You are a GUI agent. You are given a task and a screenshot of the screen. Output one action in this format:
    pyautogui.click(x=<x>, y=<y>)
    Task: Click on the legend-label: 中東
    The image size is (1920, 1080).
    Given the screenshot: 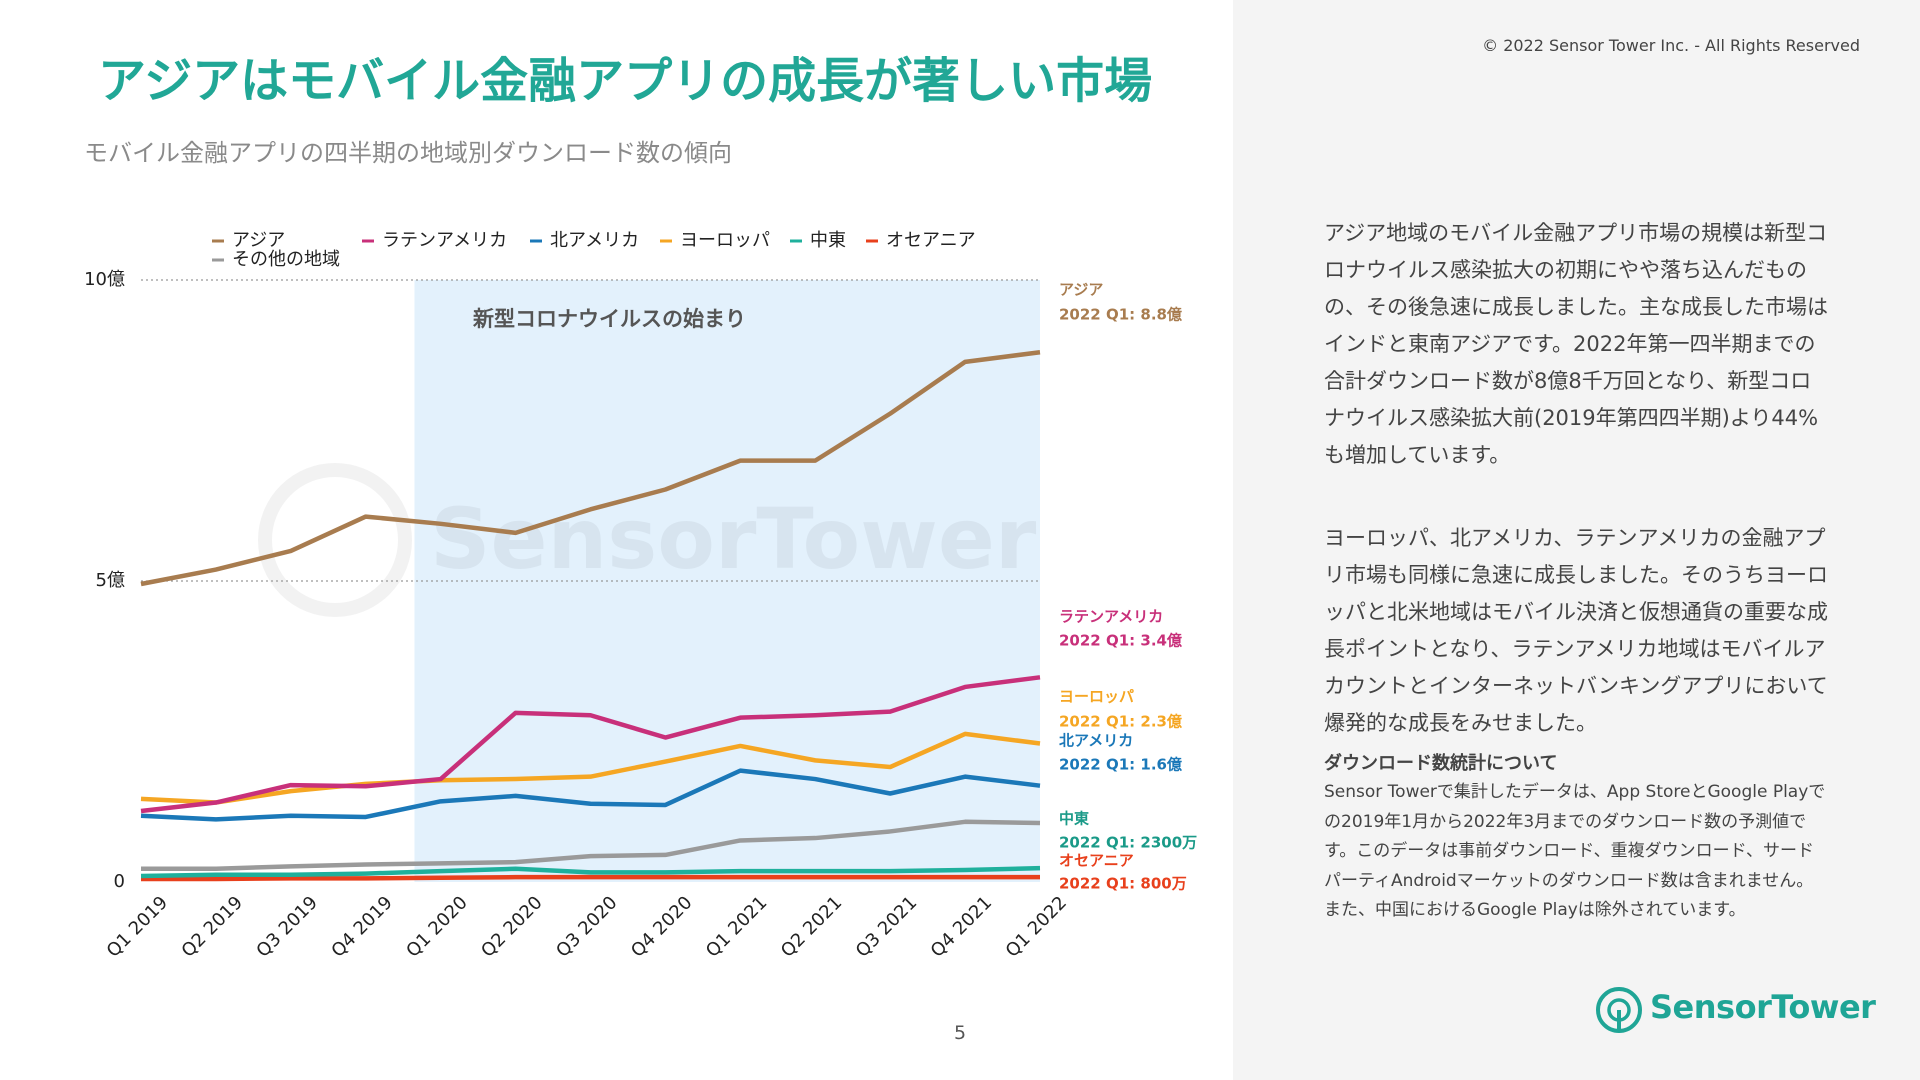 What is the action you would take?
    pyautogui.click(x=828, y=240)
    